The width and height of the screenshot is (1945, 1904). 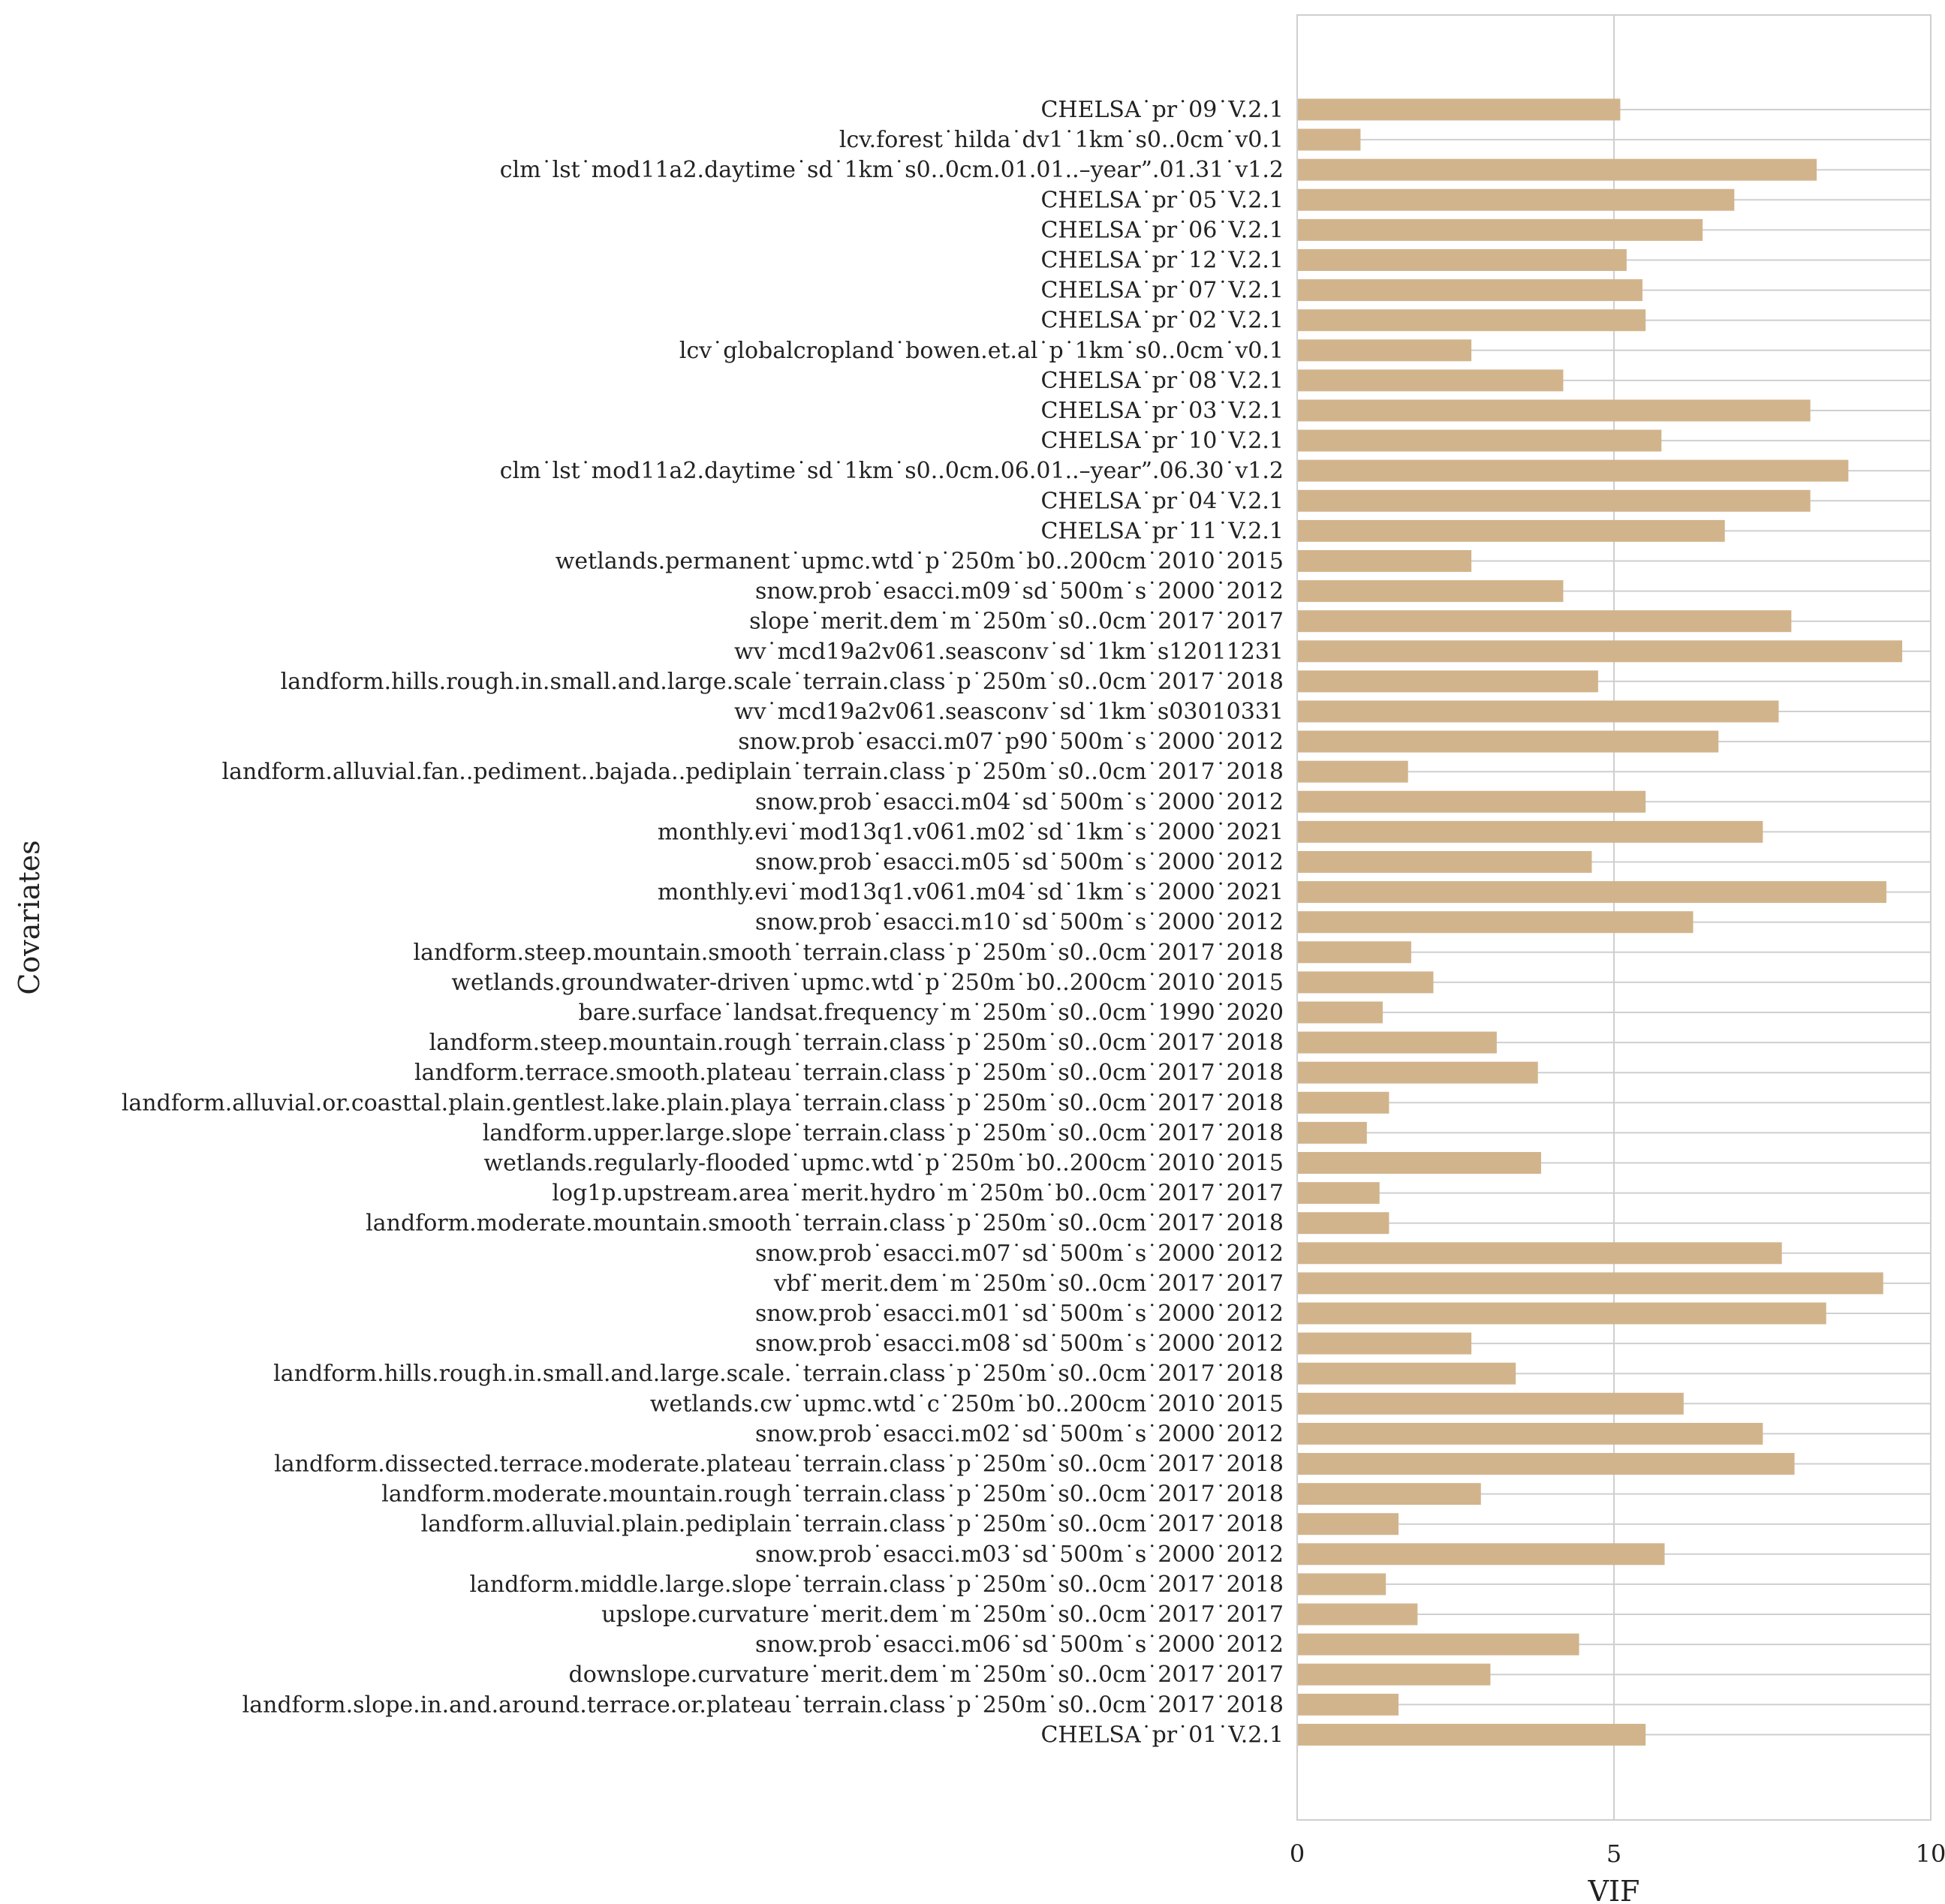 I want to click on y-axis-title: Covariates, so click(x=30, y=917).